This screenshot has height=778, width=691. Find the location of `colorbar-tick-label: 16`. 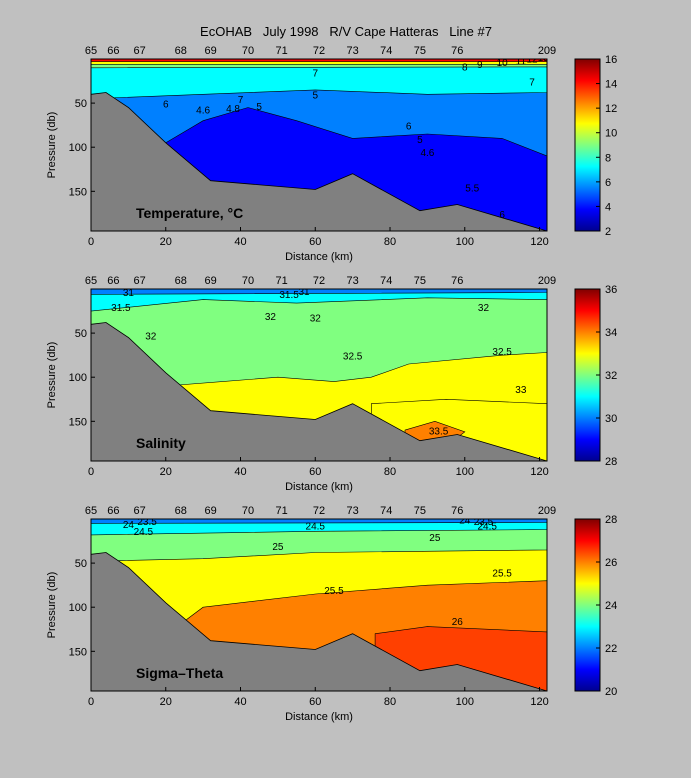

colorbar-tick-label: 16 is located at coordinates (611, 60).